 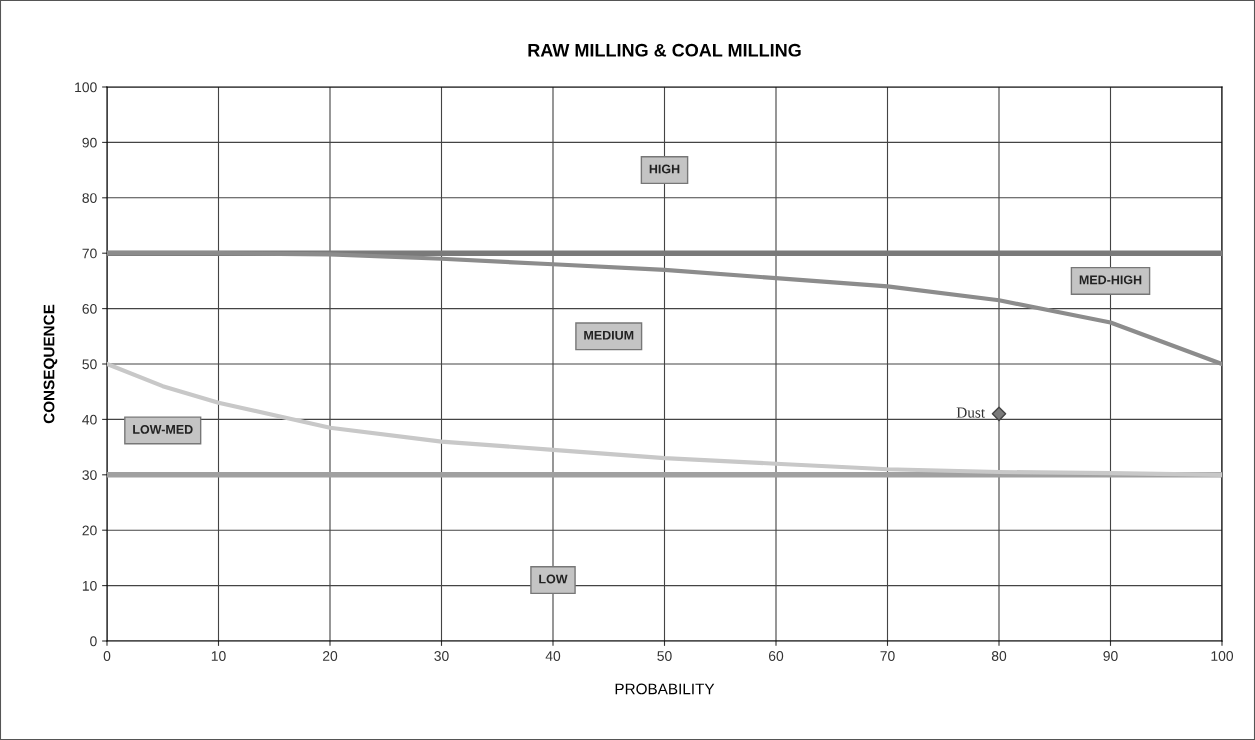 I want to click on x-tick-label: 70, so click(x=887, y=656).